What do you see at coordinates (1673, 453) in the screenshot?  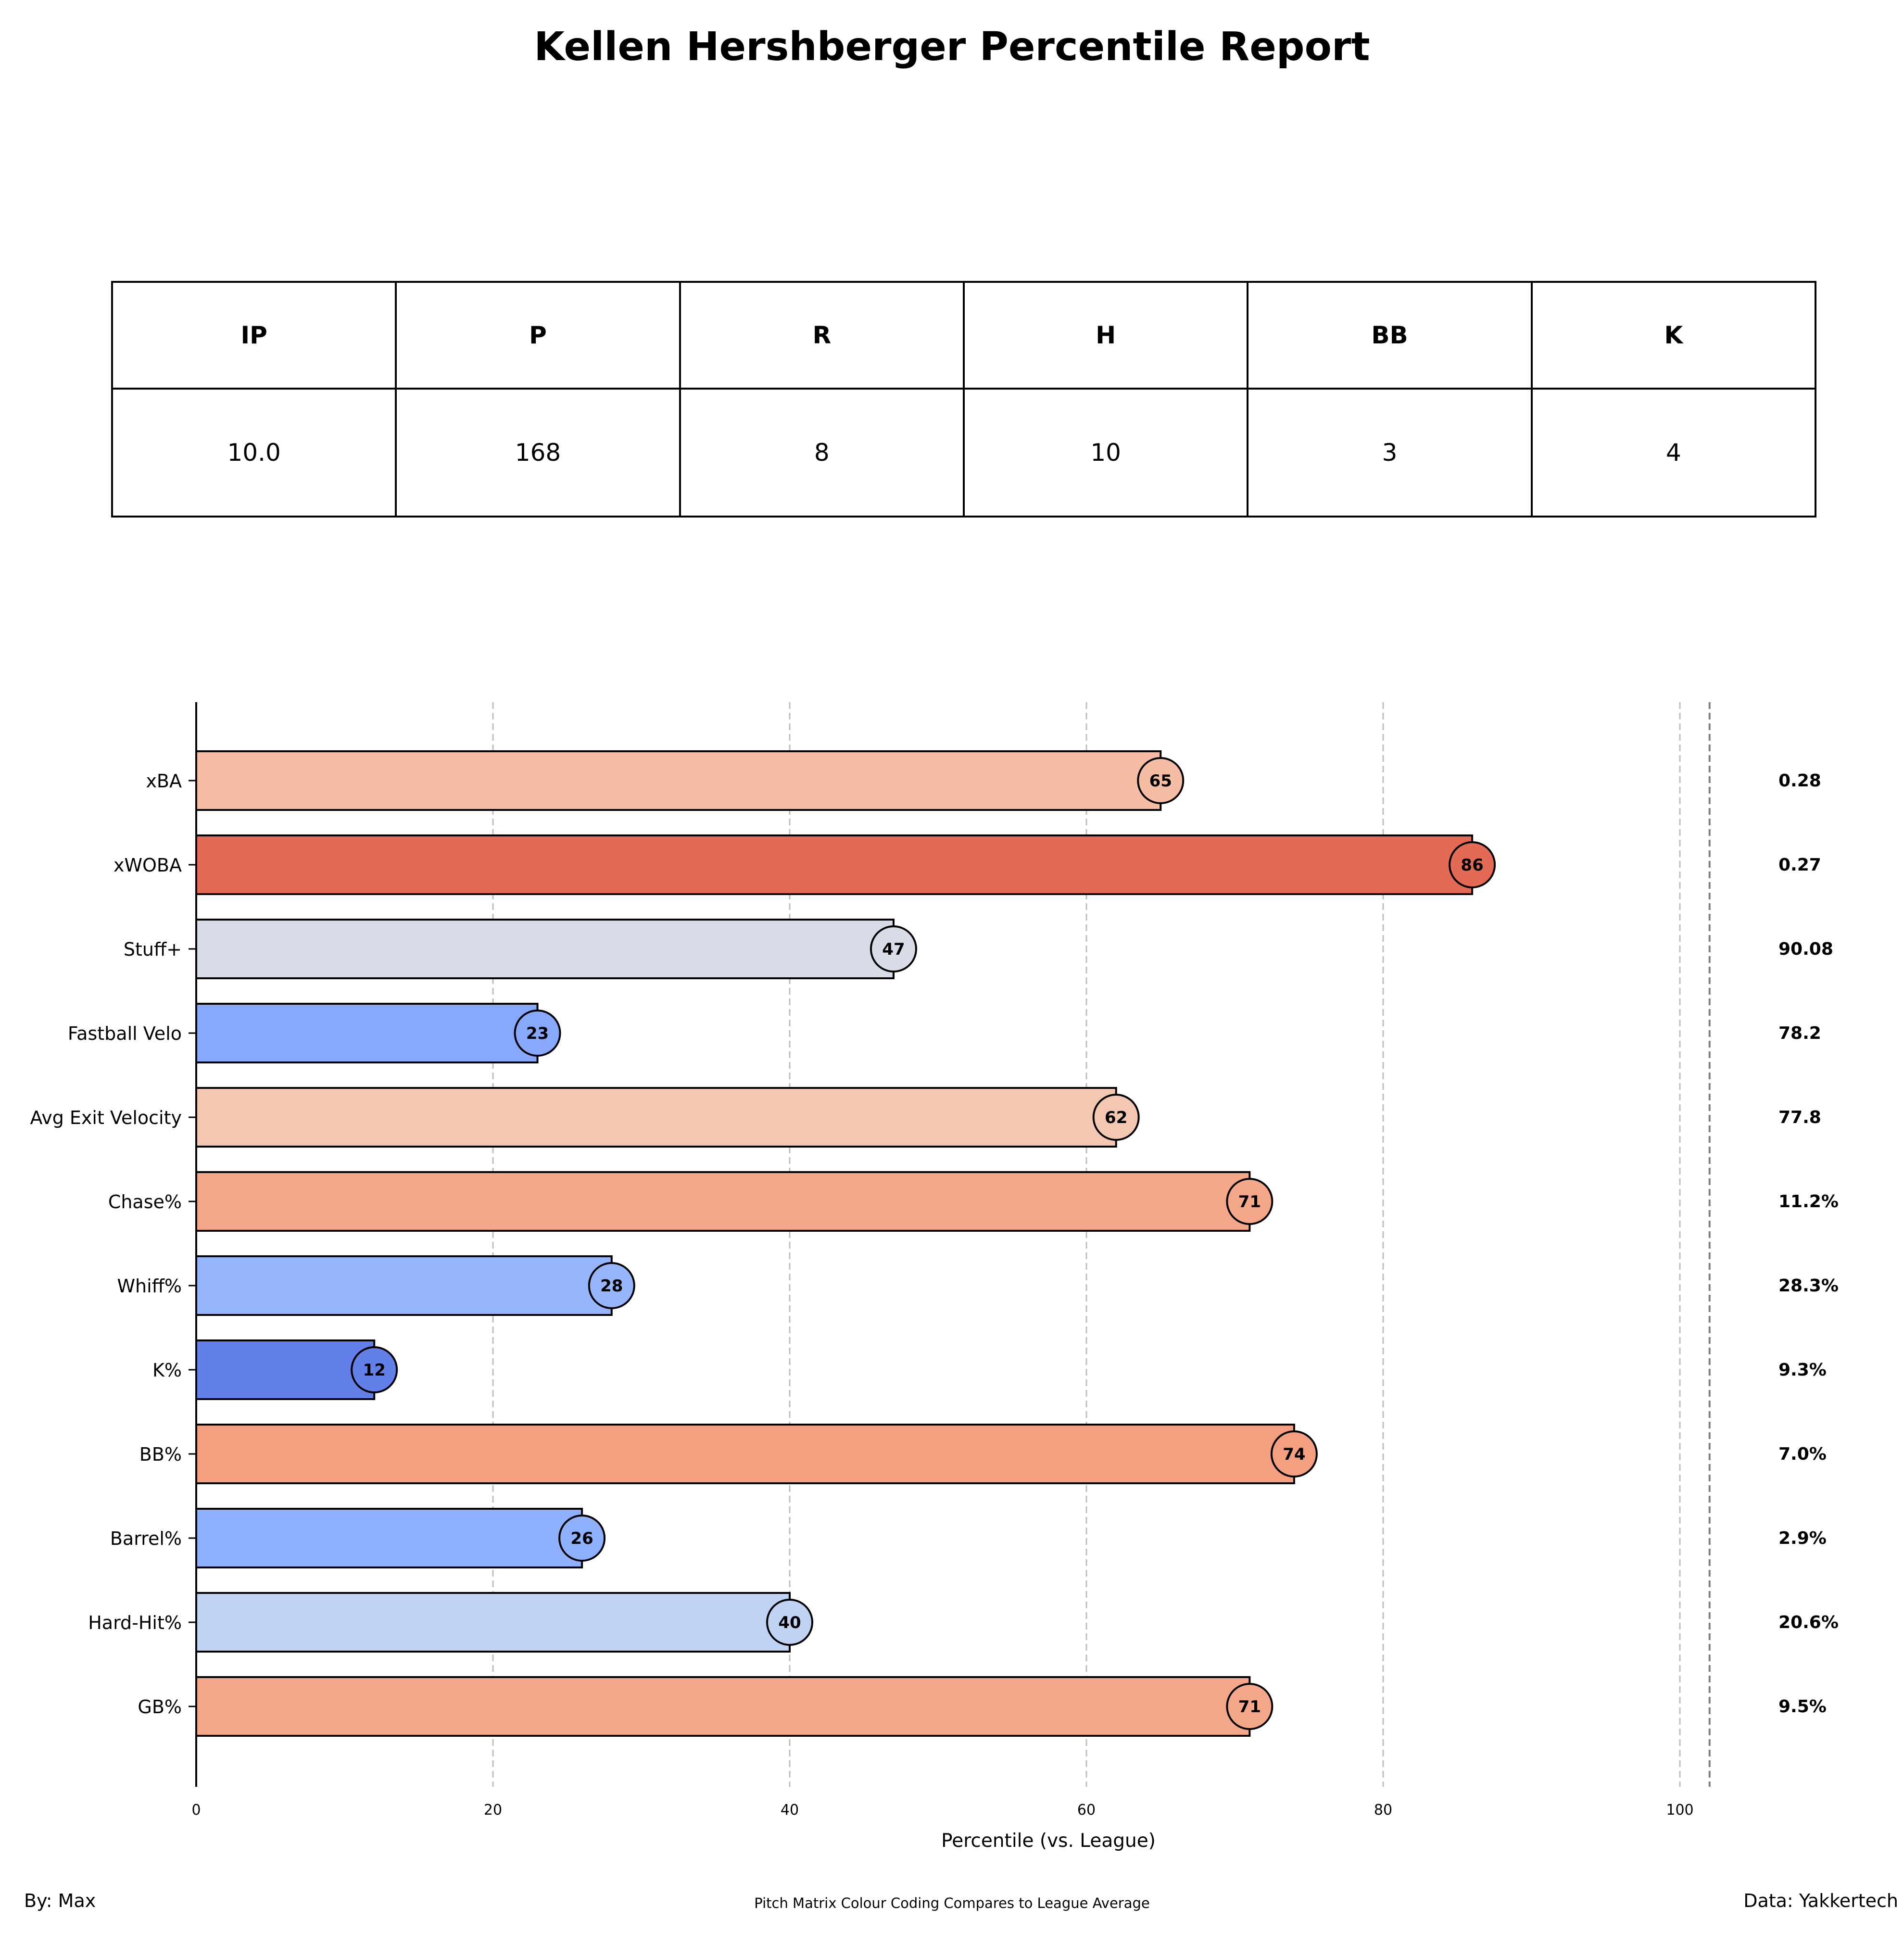 I see `stat-value-k: 4` at bounding box center [1673, 453].